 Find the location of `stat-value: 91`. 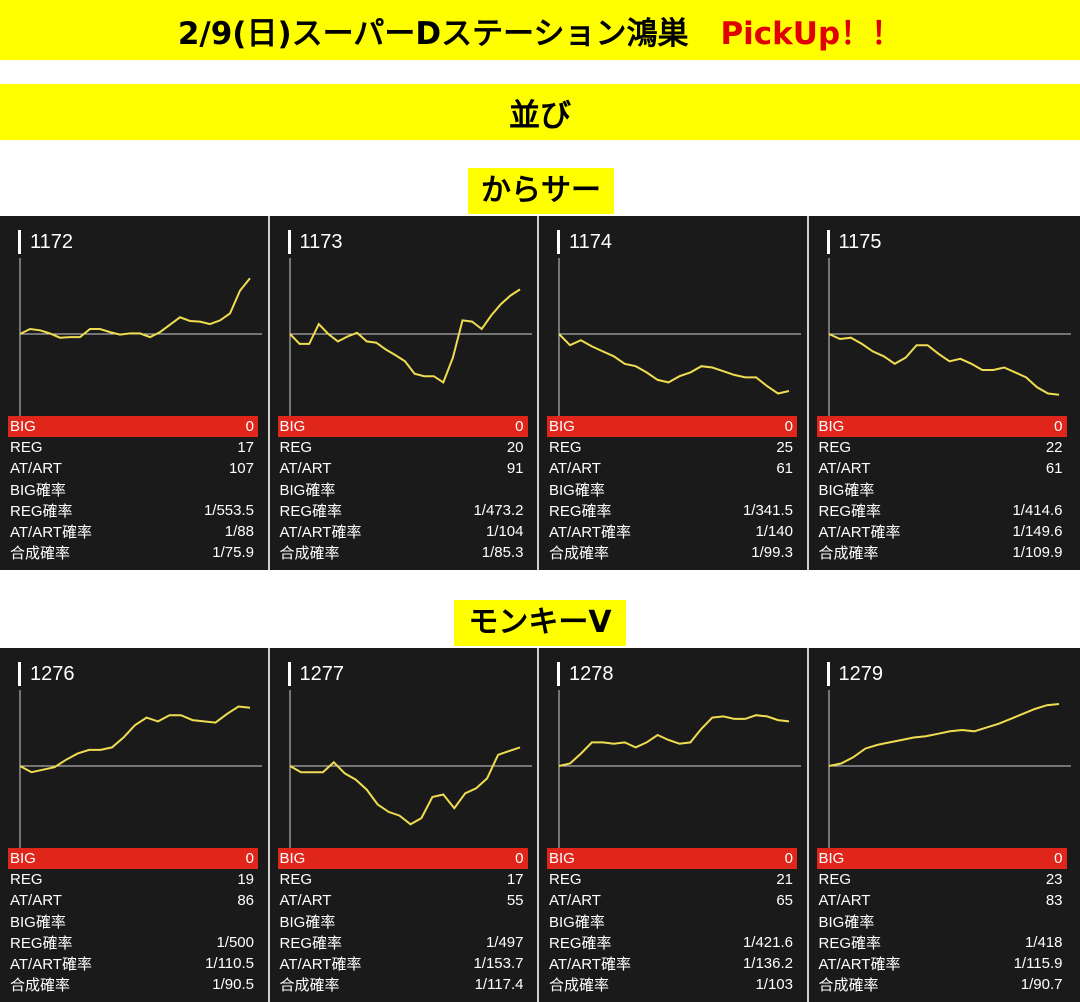

stat-value: 91 is located at coordinates (515, 468).